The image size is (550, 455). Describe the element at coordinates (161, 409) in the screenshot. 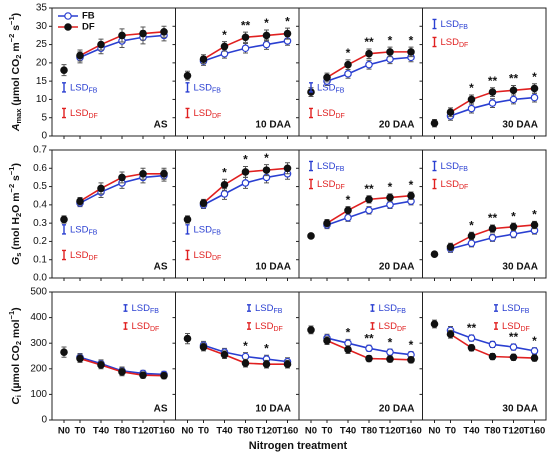

I see `panel-title: AS` at that location.